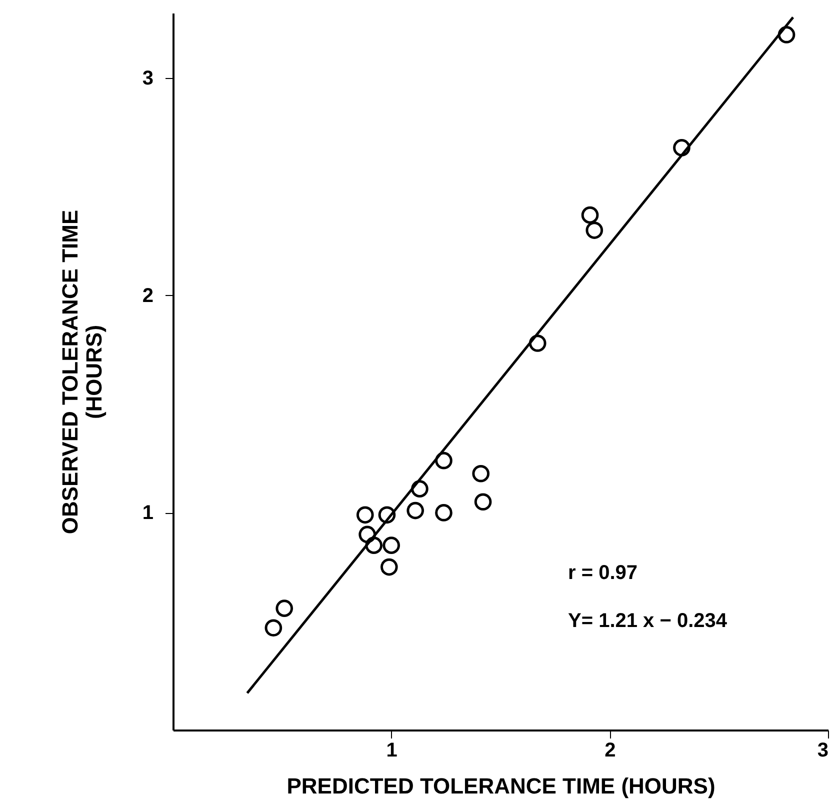 This screenshot has width=834, height=811. I want to click on y-tick-label: 1, so click(148, 513).